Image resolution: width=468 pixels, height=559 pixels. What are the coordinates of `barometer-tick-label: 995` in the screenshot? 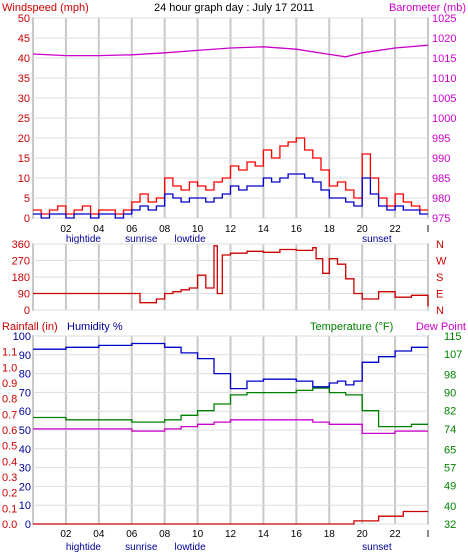 It's located at (441, 139).